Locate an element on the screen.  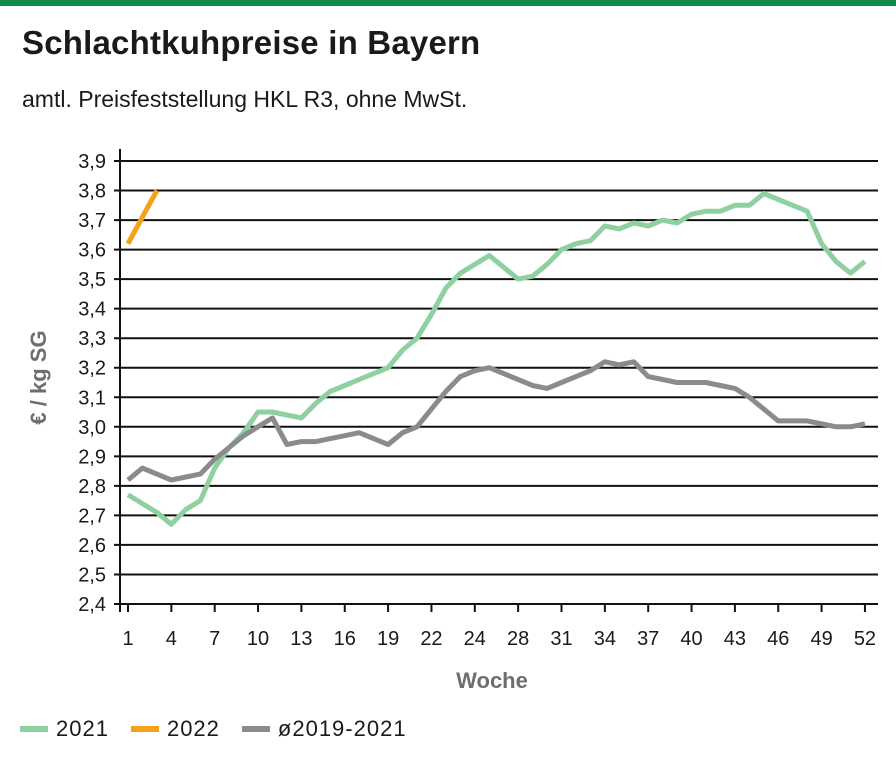
y-tick-label: 3,7 is located at coordinates (92, 221).